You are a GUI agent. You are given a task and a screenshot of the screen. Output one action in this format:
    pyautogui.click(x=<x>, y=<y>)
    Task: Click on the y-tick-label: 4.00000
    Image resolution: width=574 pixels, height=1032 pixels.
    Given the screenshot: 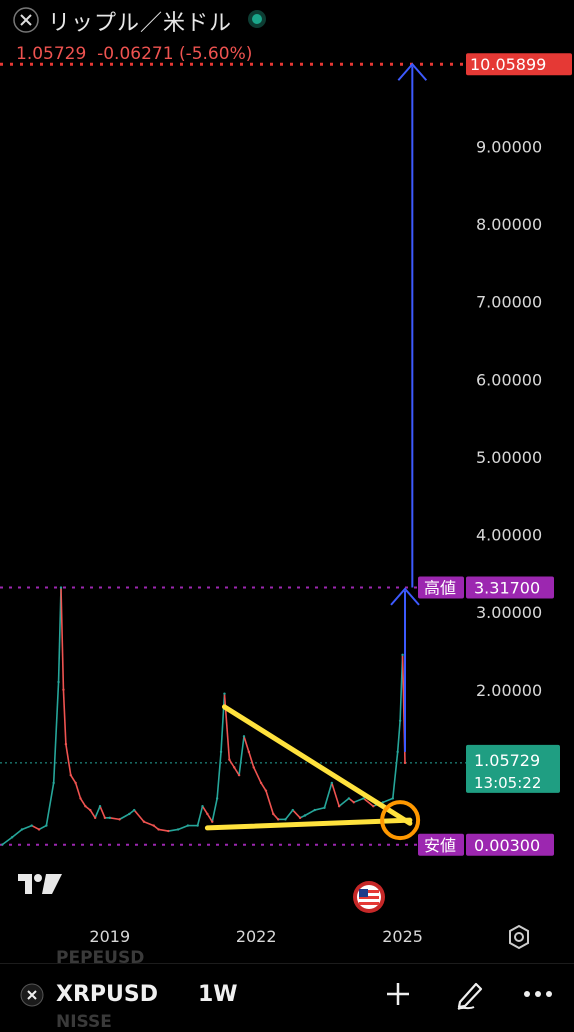 What is the action you would take?
    pyautogui.click(x=509, y=535)
    